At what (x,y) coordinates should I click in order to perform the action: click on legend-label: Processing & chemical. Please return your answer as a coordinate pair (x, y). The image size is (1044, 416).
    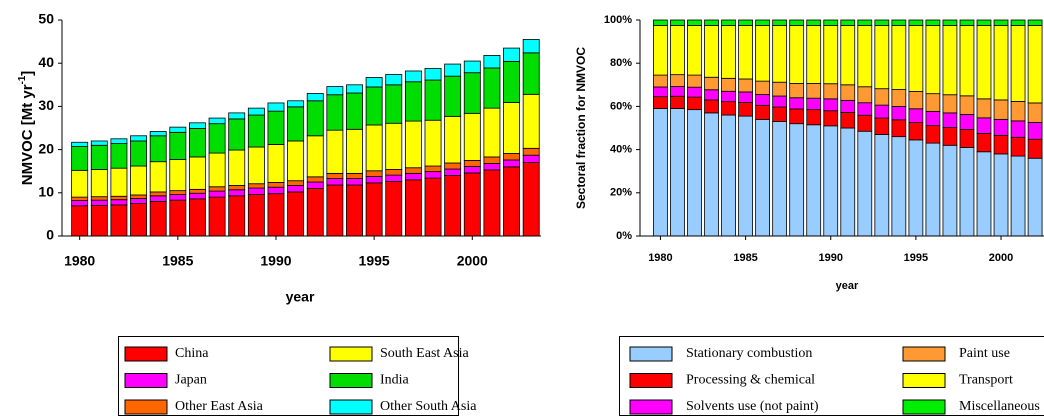
    Looking at the image, I should click on (750, 380).